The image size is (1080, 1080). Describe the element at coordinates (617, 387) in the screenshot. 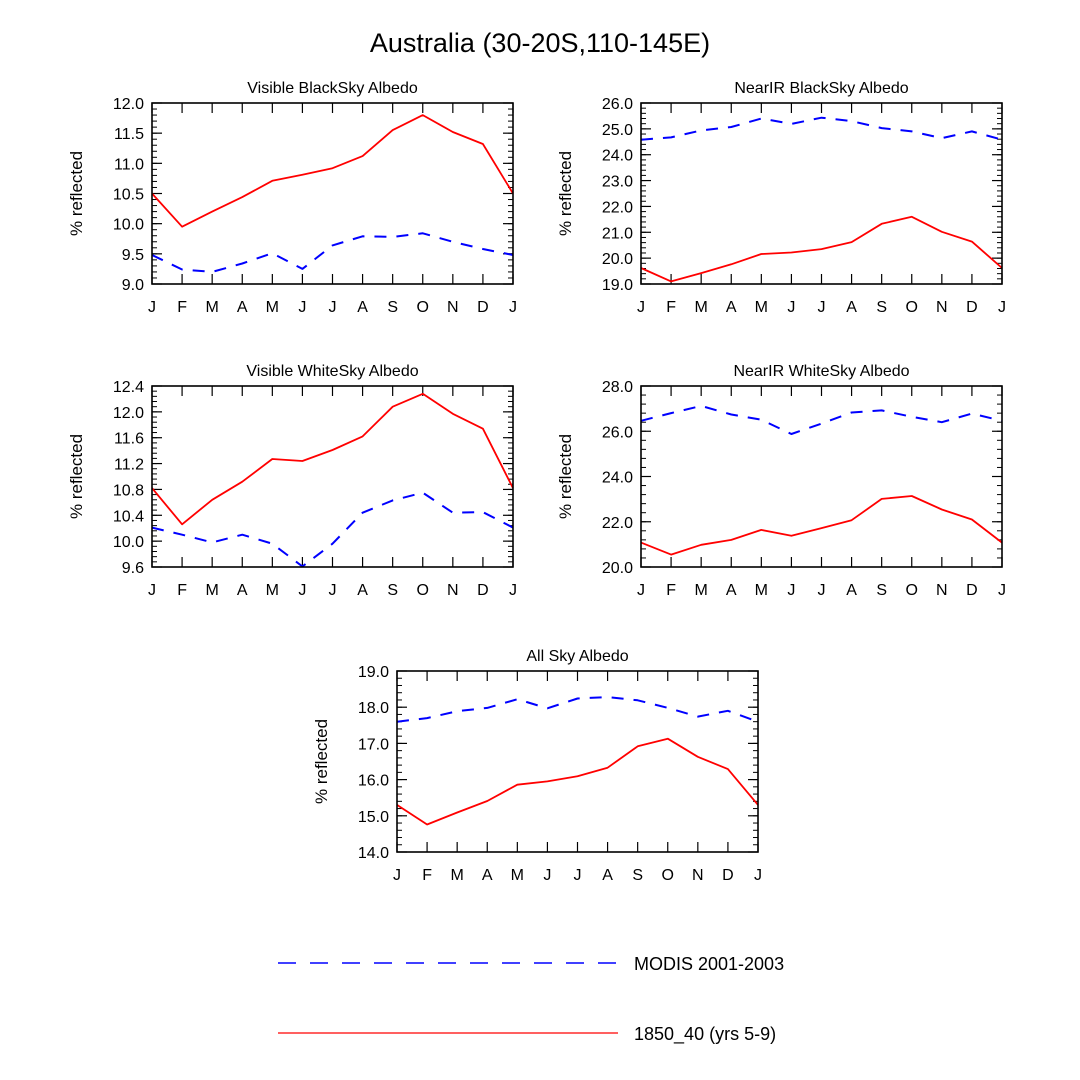

I see `y-tick-label: 28.0` at that location.